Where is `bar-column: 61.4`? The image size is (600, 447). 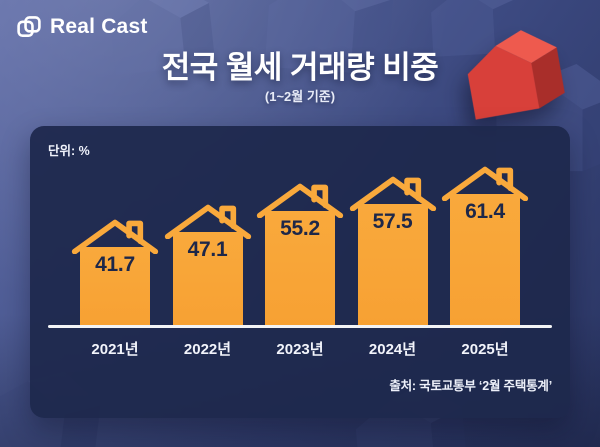 bar-column: 61.4 is located at coordinates (485, 243).